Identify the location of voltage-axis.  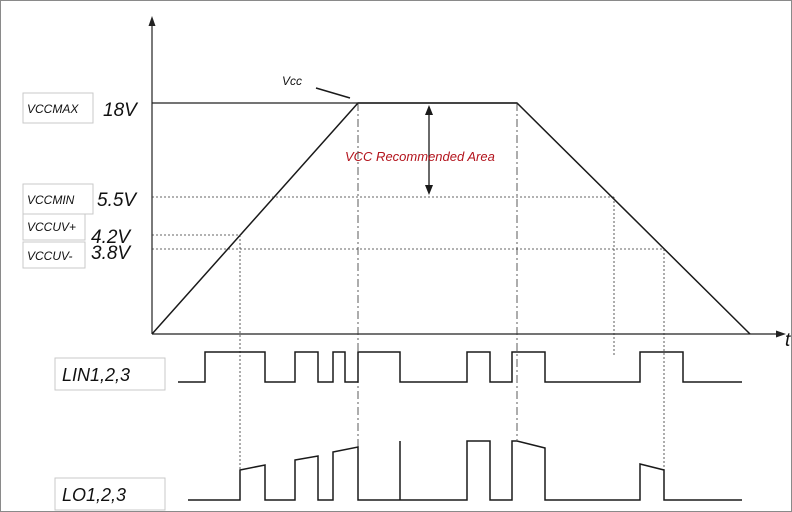
(152, 175).